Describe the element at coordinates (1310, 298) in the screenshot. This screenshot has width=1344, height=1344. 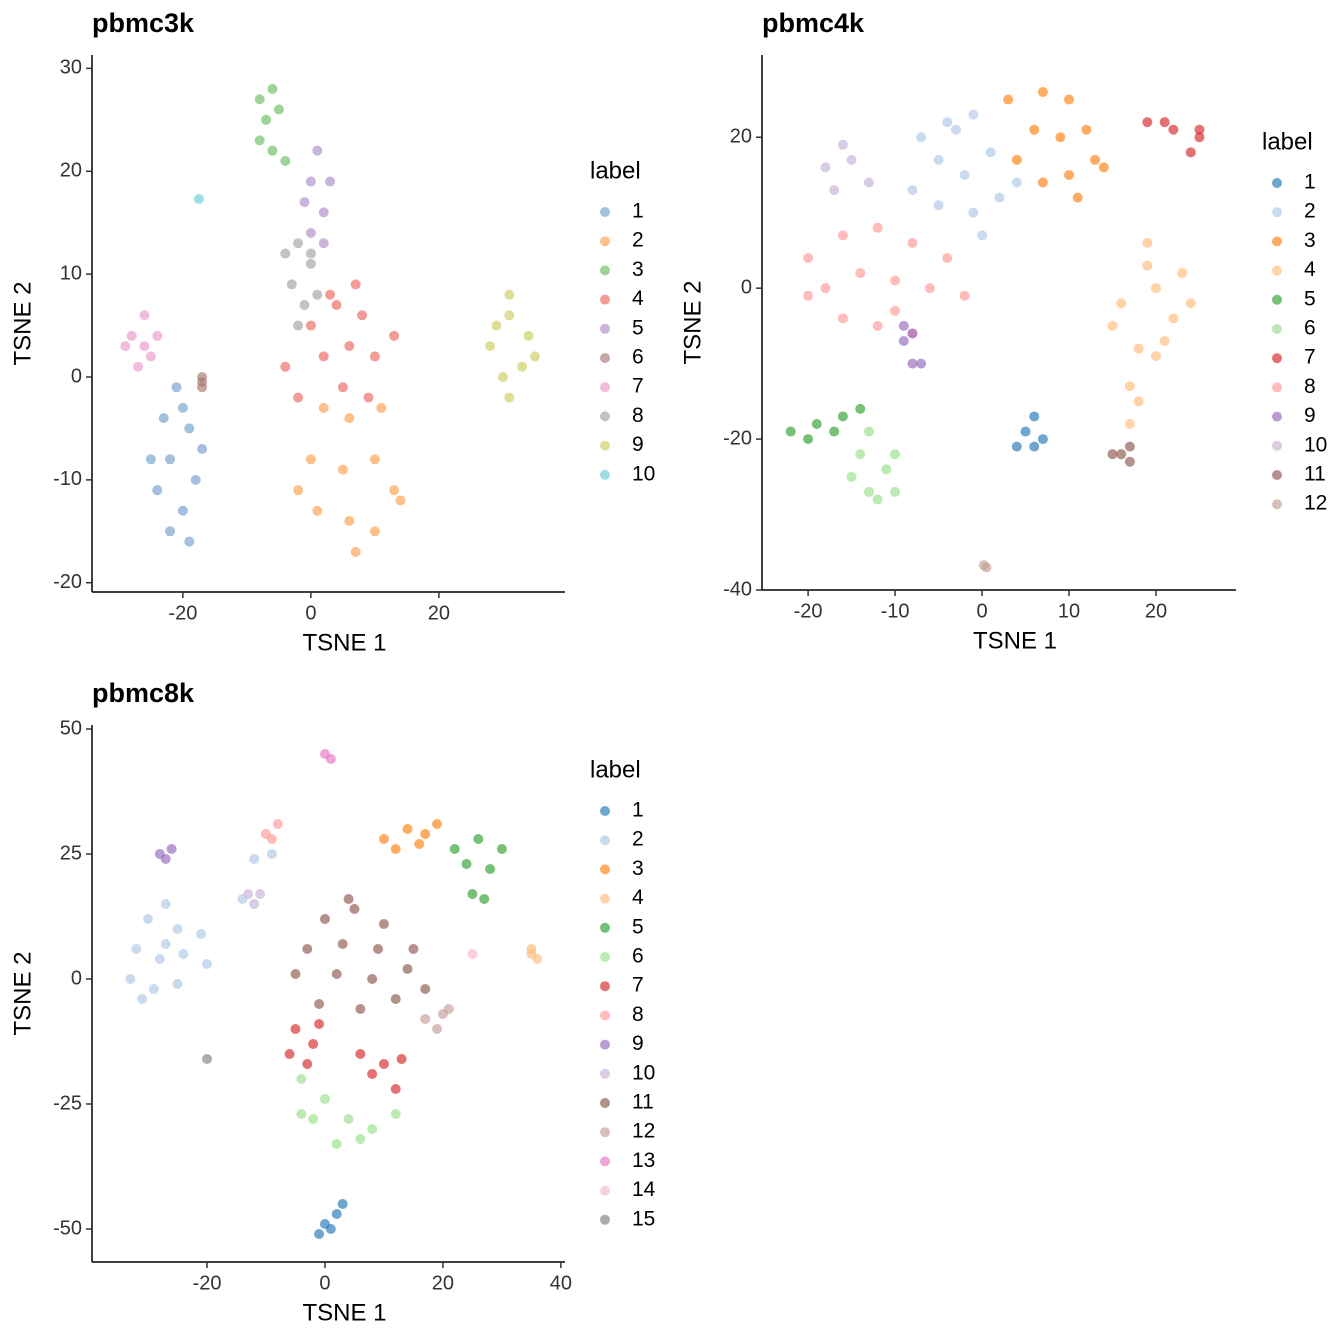
I see `legend-label: 5` at that location.